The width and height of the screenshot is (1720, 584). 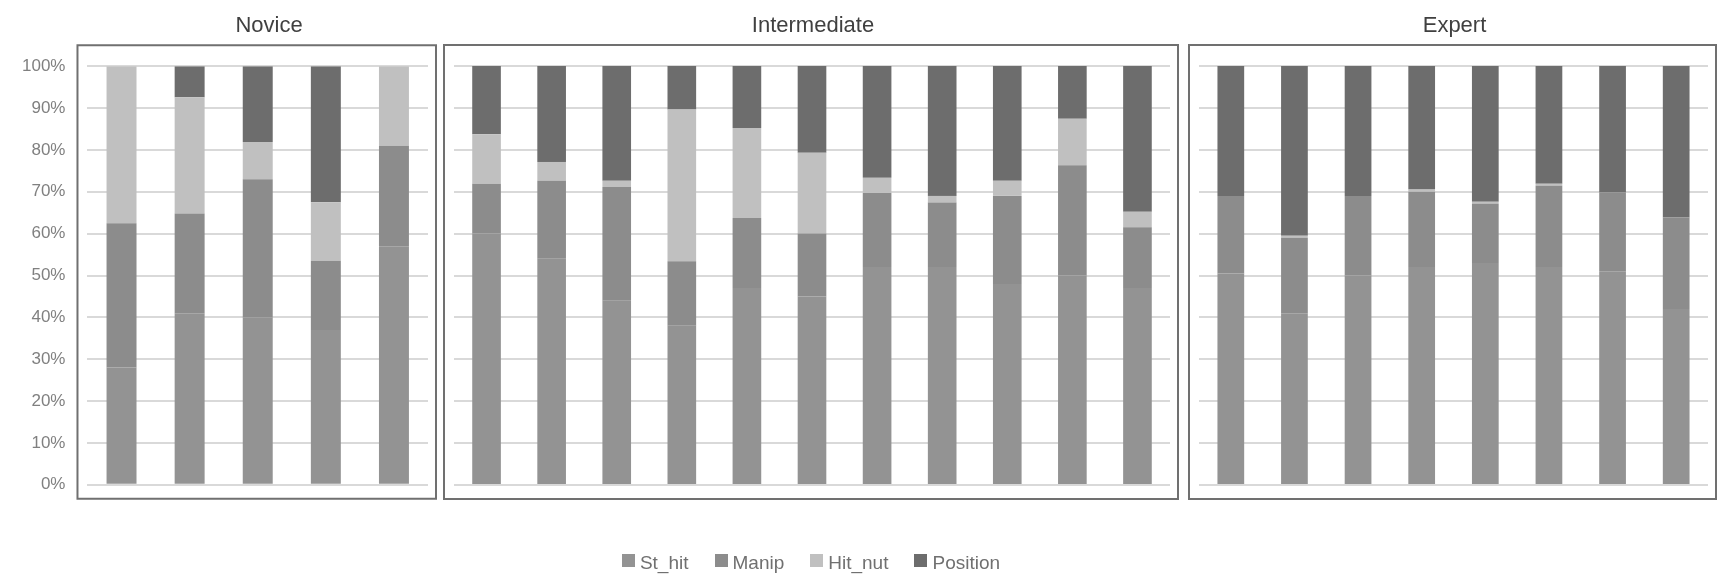 I want to click on legend-label: Position, so click(x=966, y=563).